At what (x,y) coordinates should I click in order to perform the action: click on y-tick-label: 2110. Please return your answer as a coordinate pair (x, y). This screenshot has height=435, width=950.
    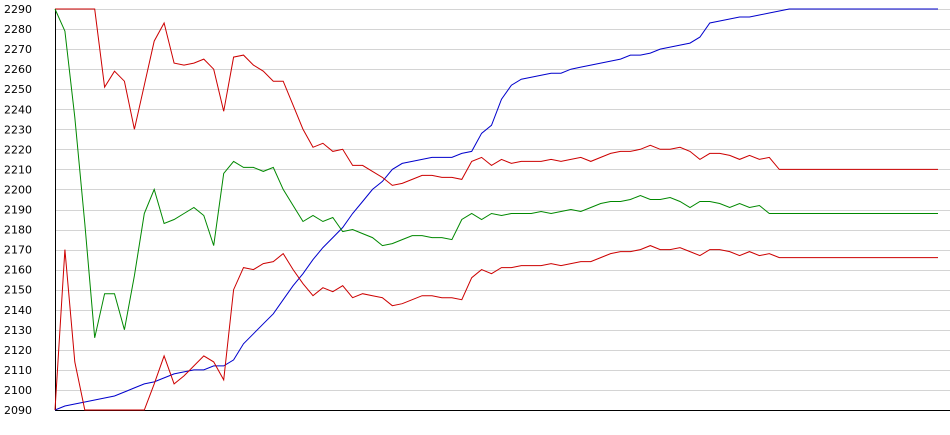
    Looking at the image, I should click on (18, 370).